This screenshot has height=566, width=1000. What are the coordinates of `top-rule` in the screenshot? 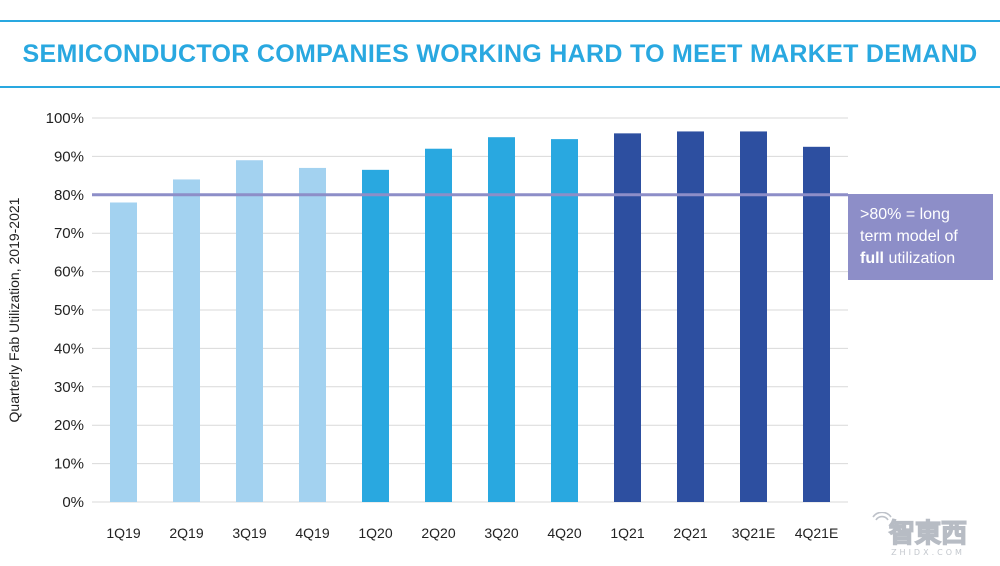 It's located at (500, 21).